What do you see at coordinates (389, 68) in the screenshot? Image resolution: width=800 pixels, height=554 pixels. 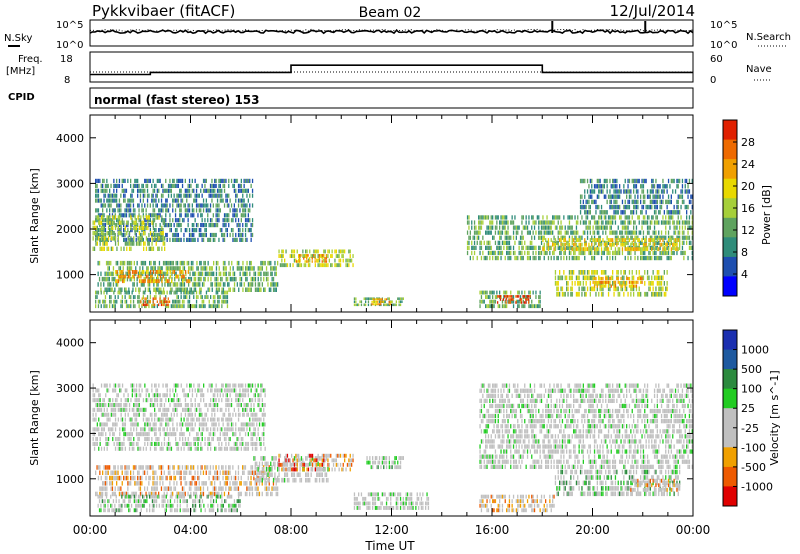 I see `freq-panel: Freq. [MHz] 18 8 60 0 Nave` at bounding box center [389, 68].